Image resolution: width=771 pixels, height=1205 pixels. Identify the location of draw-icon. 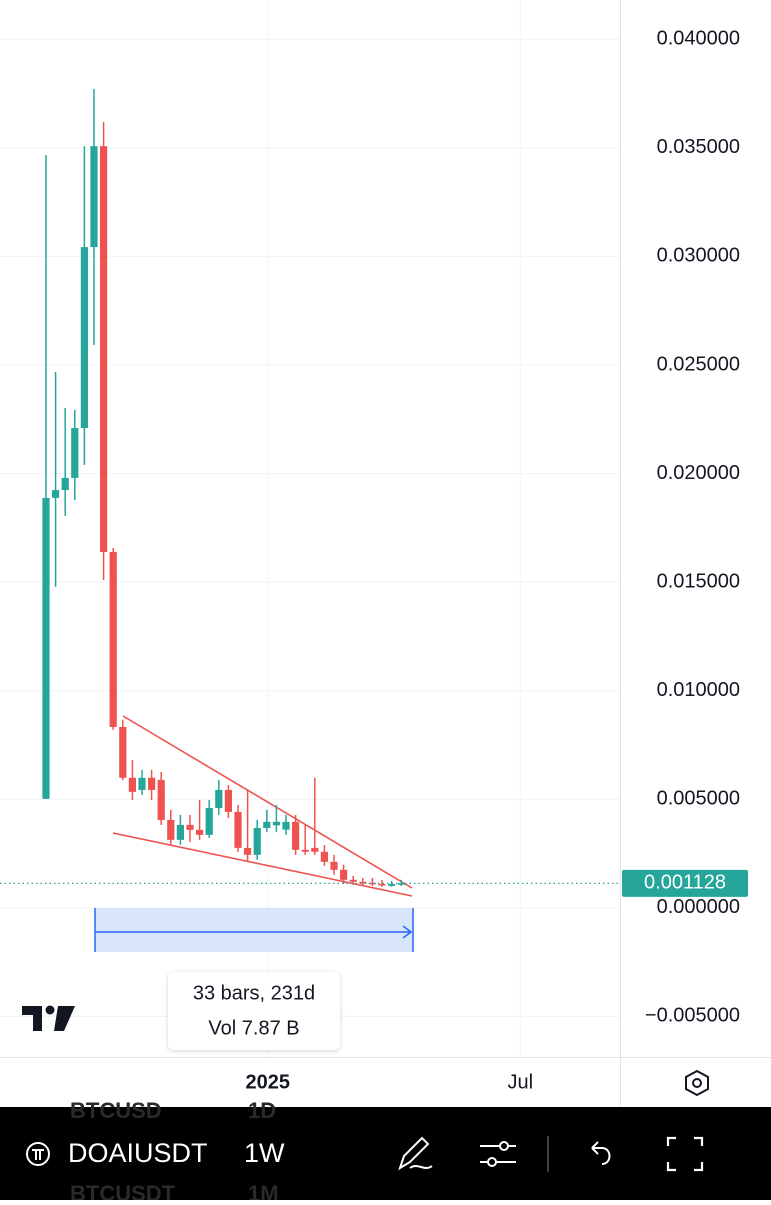
(415, 1153).